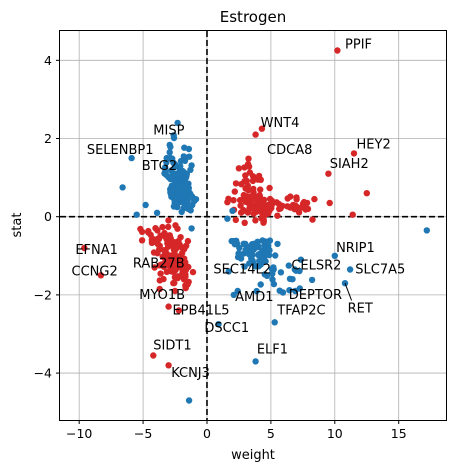 This screenshot has height=470, width=457. Describe the element at coordinates (162, 295) in the screenshot. I see `point-annotation: MYO1B` at that location.